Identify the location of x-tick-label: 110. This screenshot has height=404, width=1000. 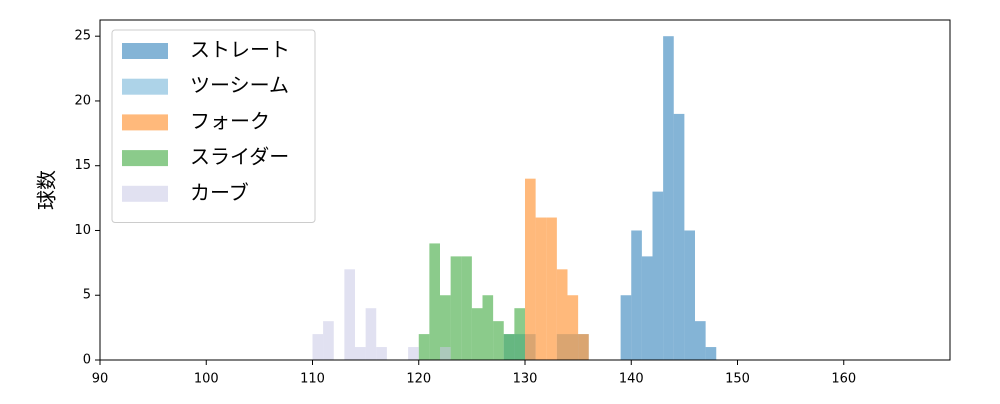
(312, 379).